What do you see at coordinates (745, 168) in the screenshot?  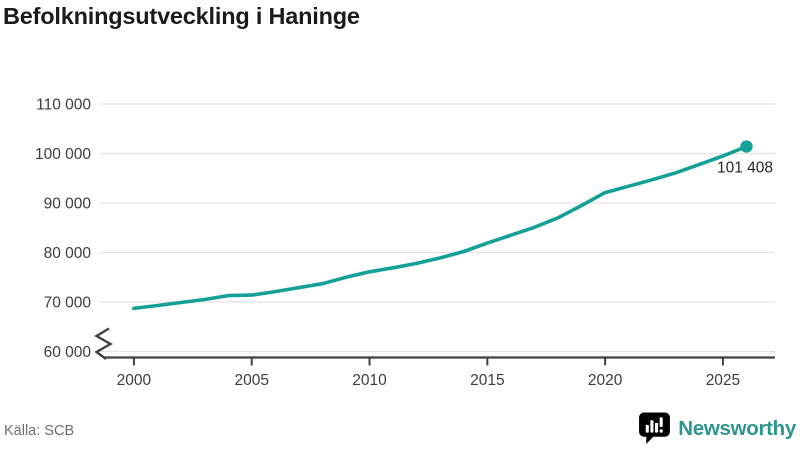 I see `end-value-label: 101 408` at bounding box center [745, 168].